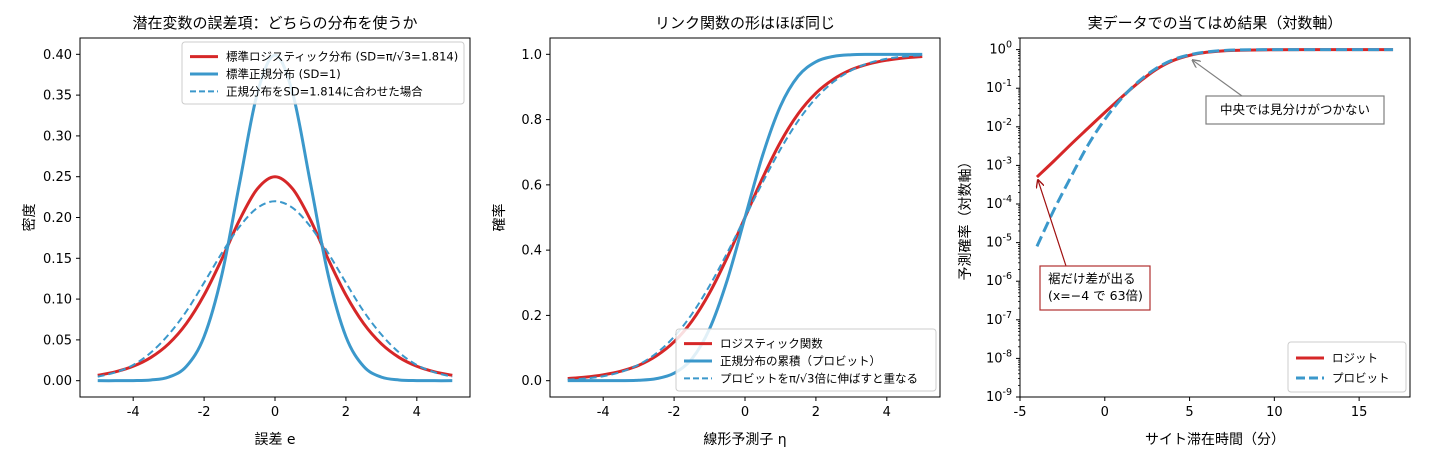 The height and width of the screenshot is (462, 1430). I want to click on y-tick-label: 0.4, so click(531, 251).